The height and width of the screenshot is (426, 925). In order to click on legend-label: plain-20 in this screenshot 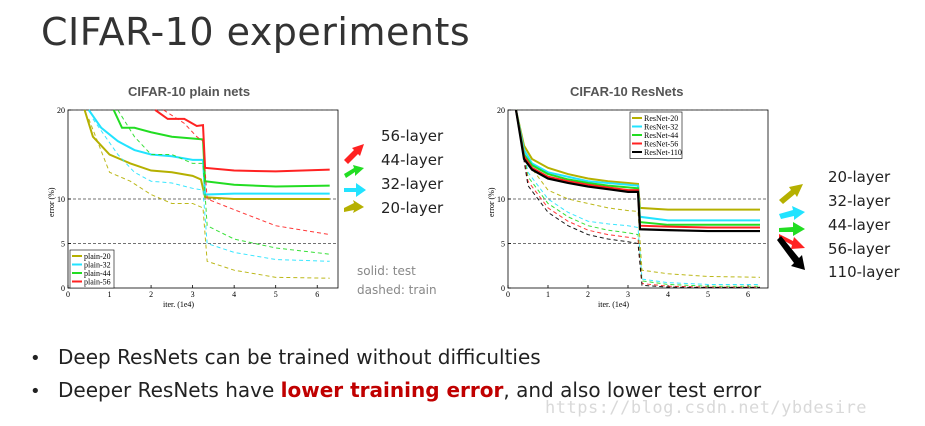, I will do `click(97, 256)`.